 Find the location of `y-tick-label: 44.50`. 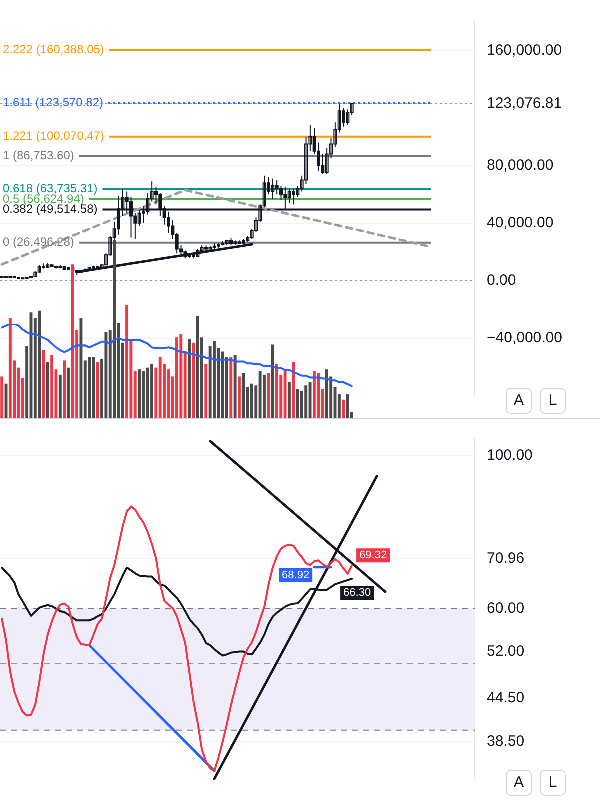

y-tick-label: 44.50 is located at coordinates (506, 698).